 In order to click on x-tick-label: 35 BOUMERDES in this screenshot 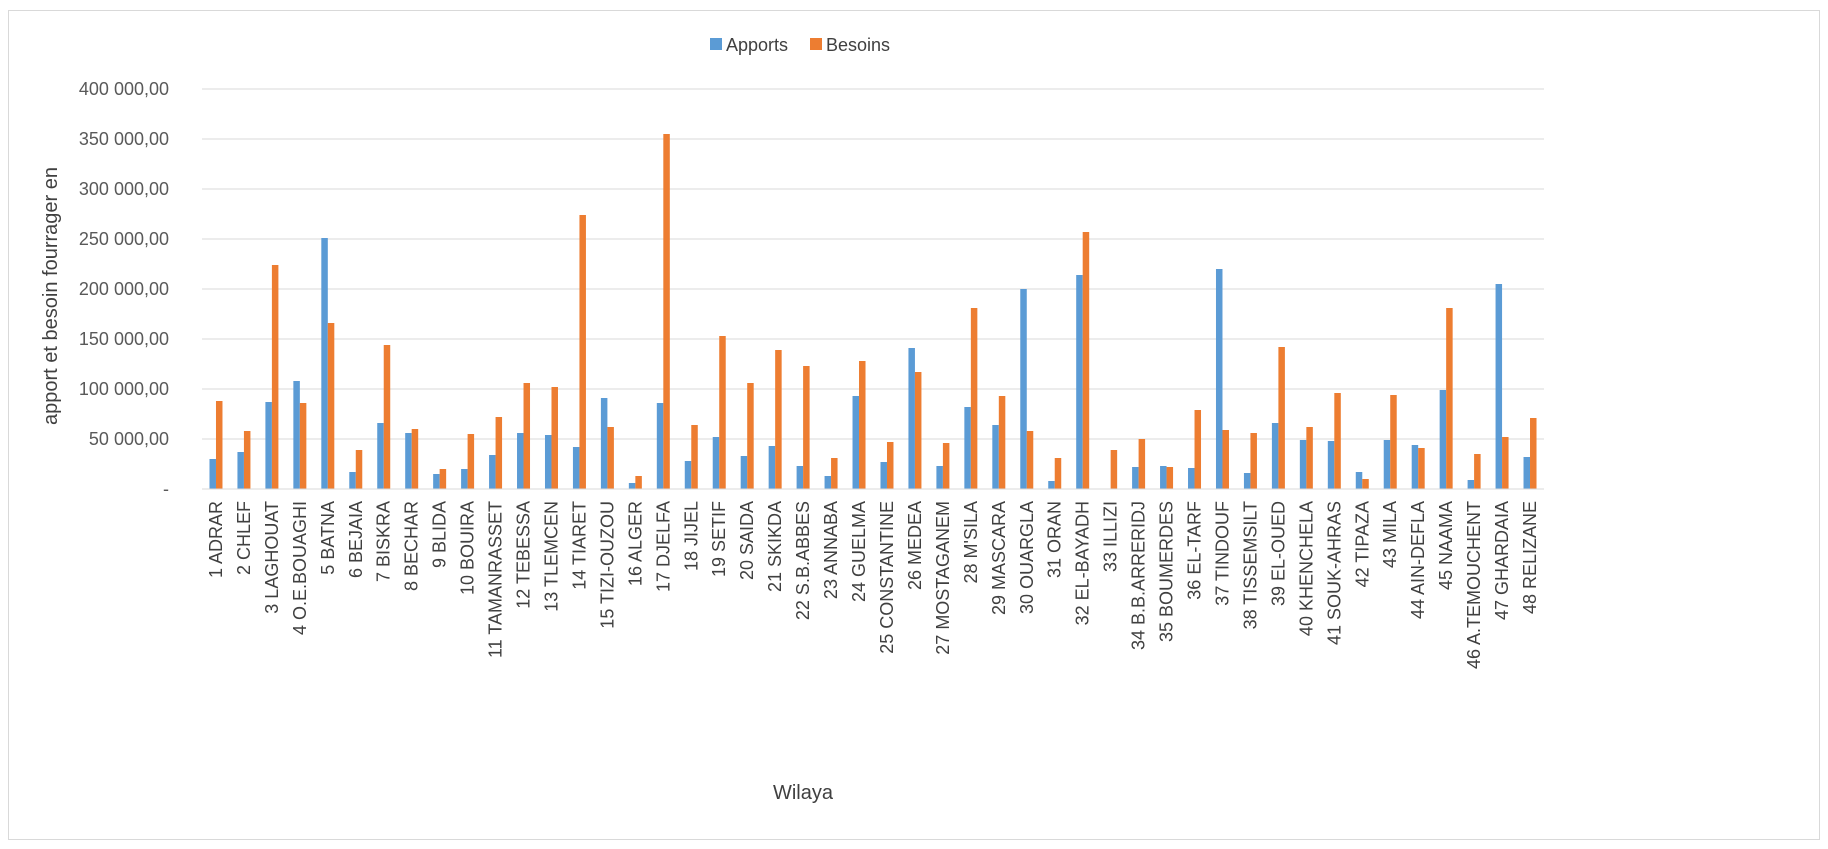, I will do `click(1167, 571)`.